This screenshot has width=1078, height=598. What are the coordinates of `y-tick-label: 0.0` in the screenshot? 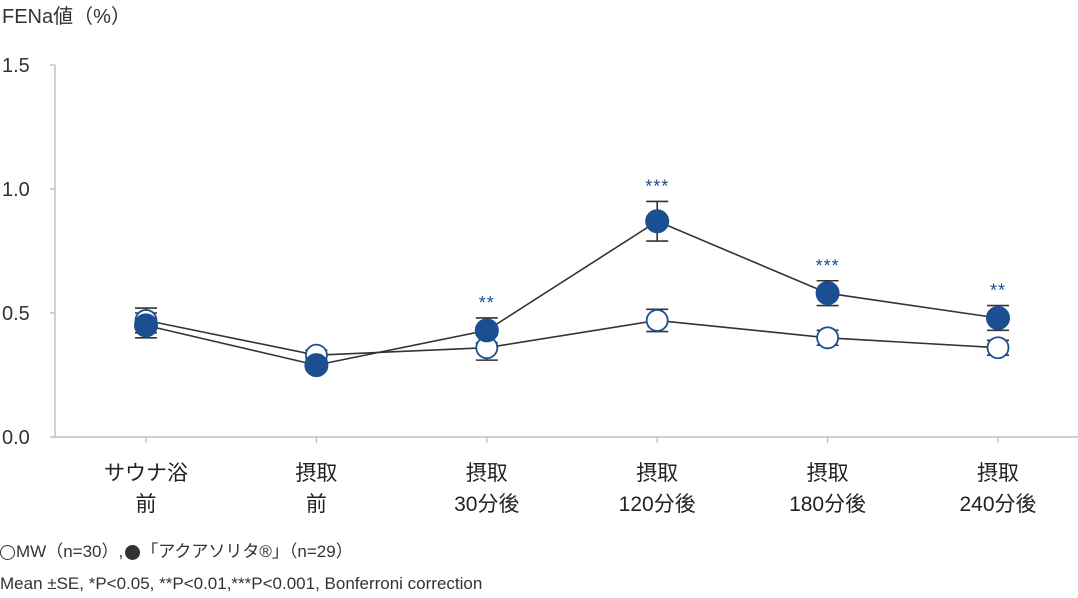 It's located at (16, 438).